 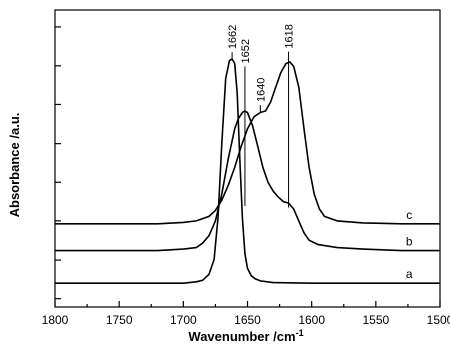 What do you see at coordinates (261, 90) in the screenshot?
I see `peak-label-1640: 1640` at bounding box center [261, 90].